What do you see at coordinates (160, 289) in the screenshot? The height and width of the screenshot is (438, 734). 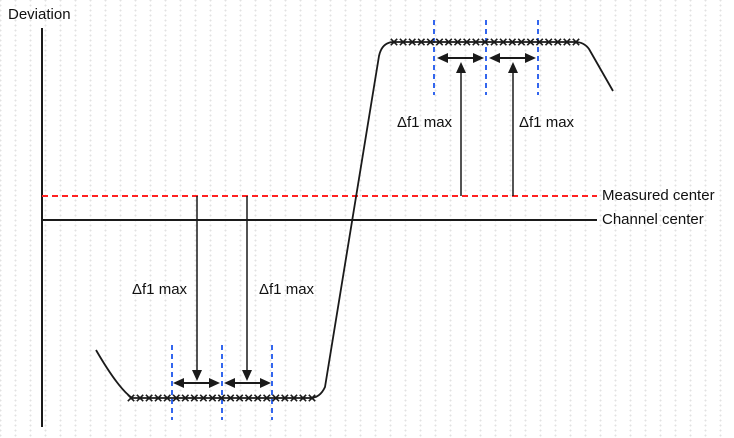 I see `df1-max-label-bottom-left: Δf1 max` at bounding box center [160, 289].